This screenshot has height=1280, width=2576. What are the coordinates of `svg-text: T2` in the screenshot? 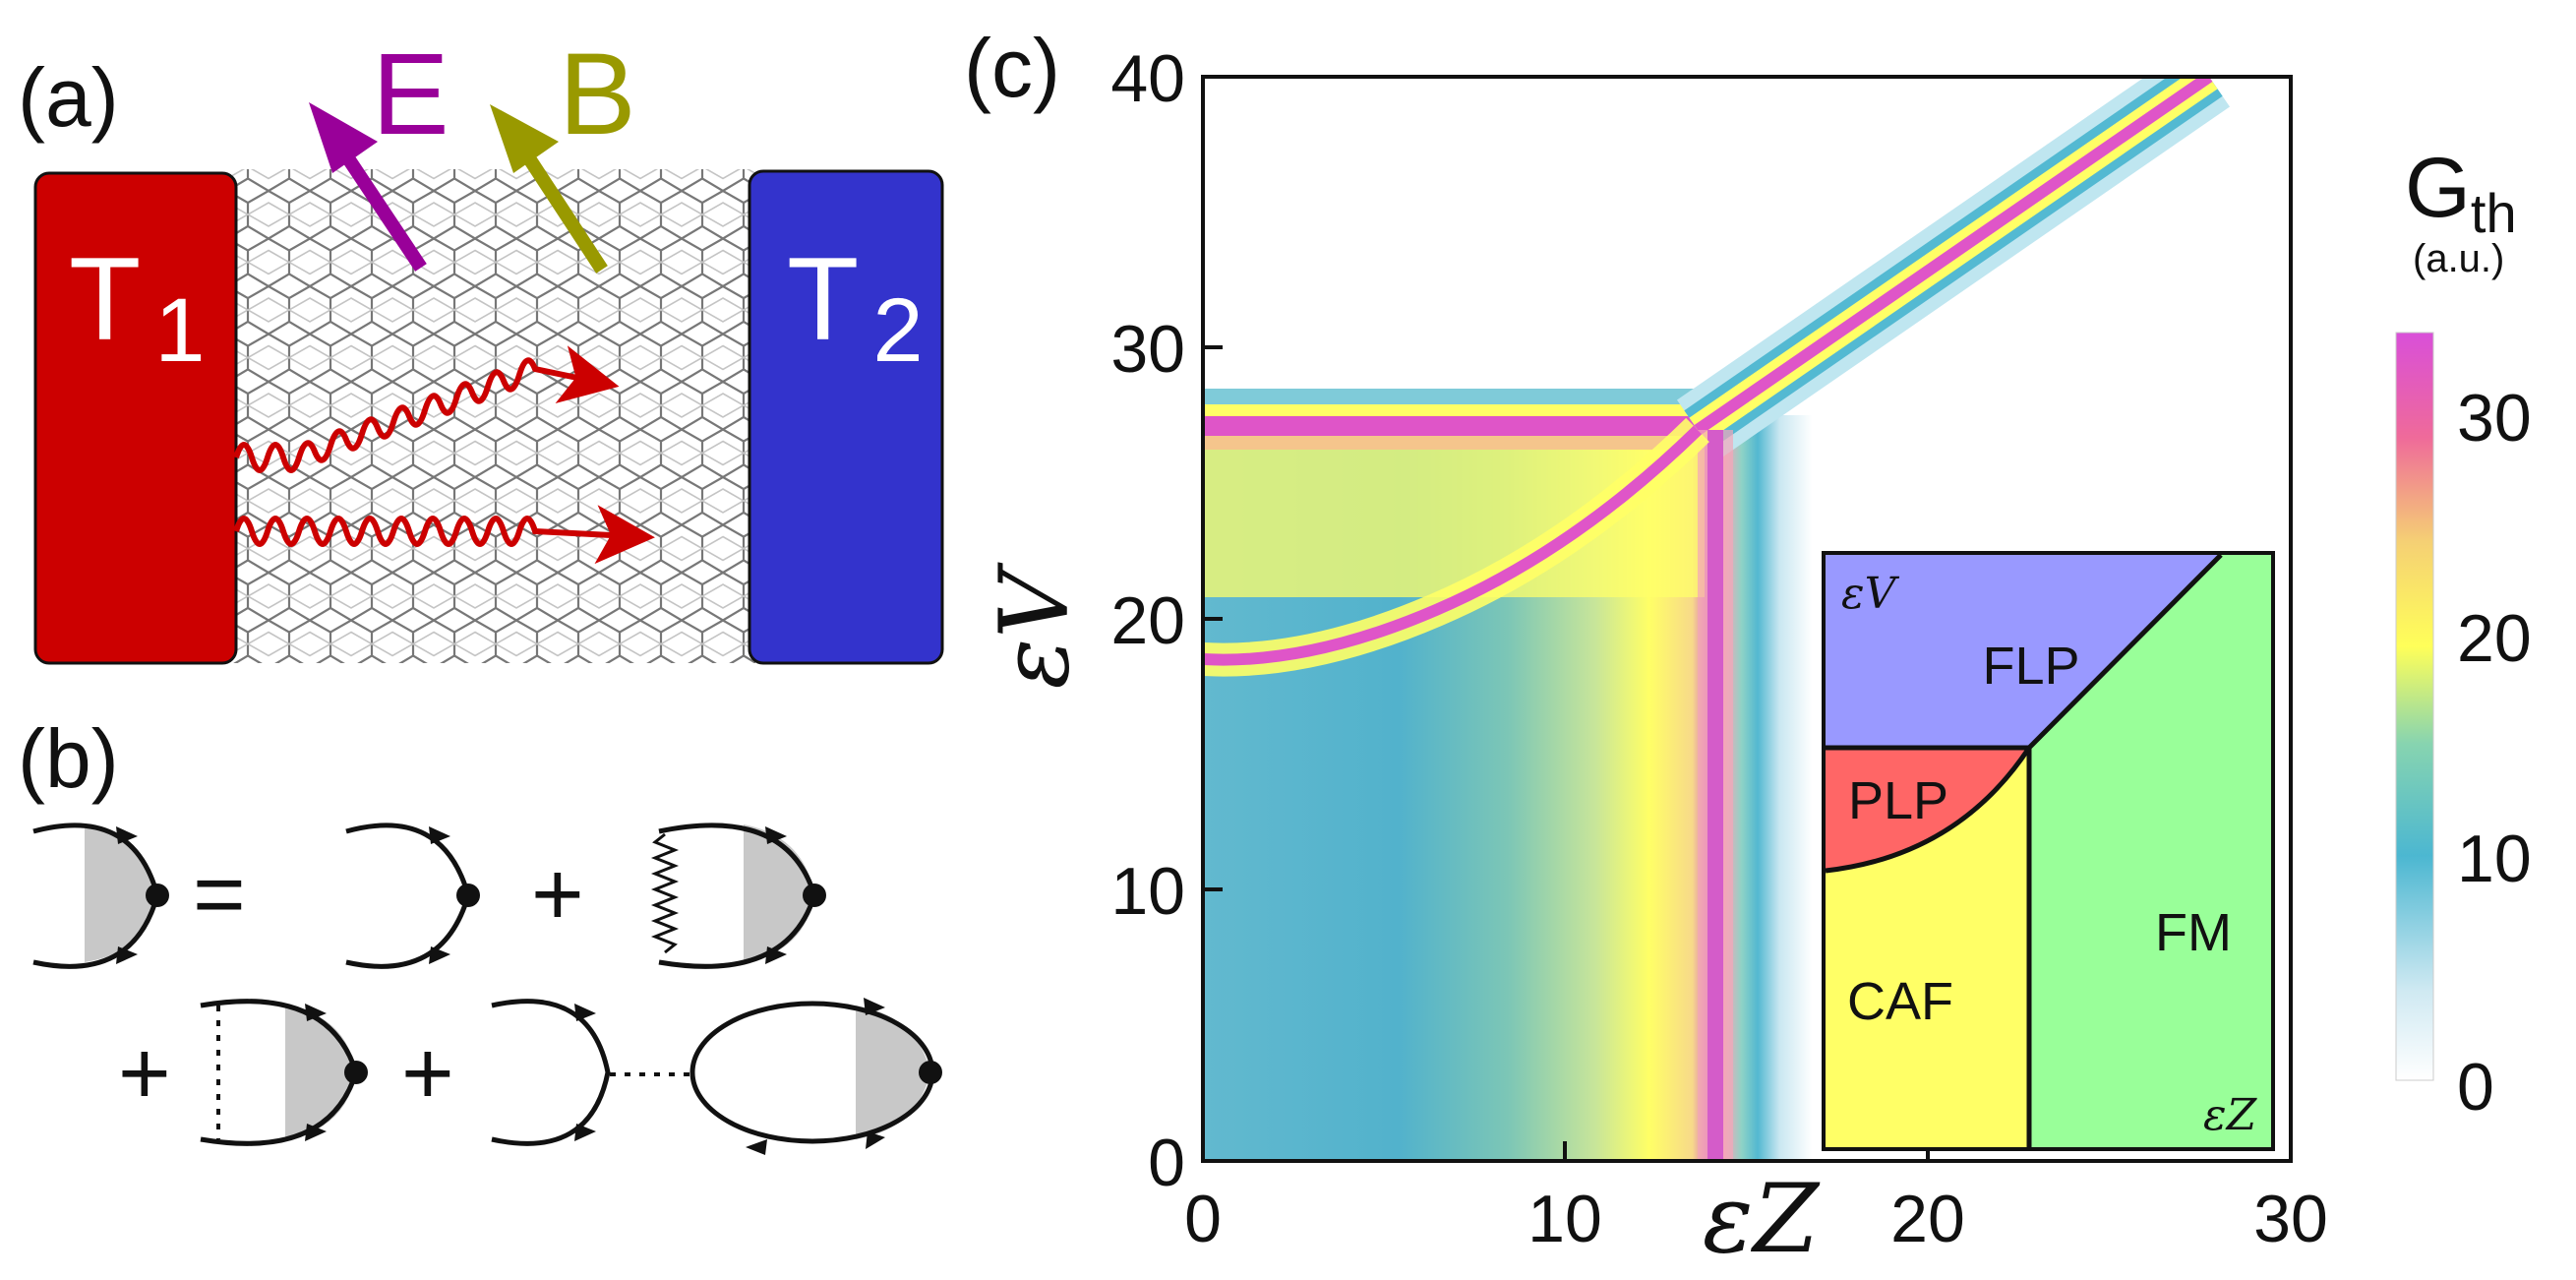 It's located at (855, 307).